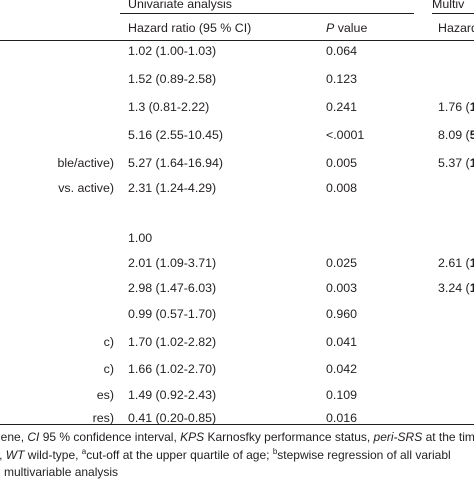 The image size is (474, 481). Describe the element at coordinates (176, 135) in the screenshot. I see `hazard-ratio-cell: 5.16 (2.55-10.45)` at that location.